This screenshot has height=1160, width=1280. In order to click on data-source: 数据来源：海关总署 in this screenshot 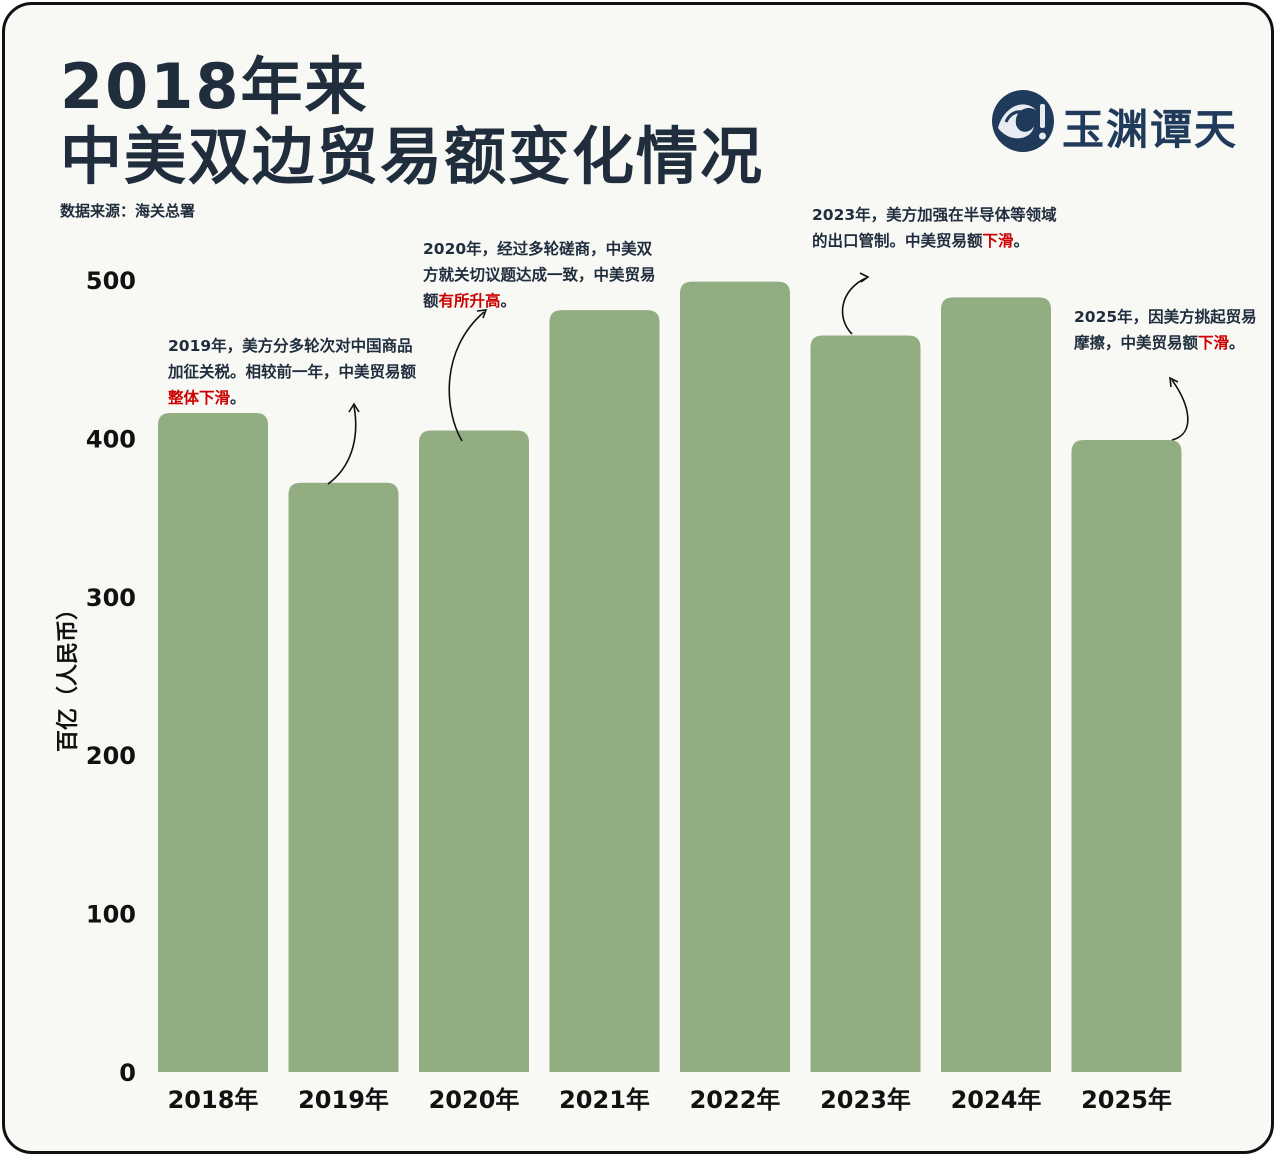, I will do `click(128, 211)`.